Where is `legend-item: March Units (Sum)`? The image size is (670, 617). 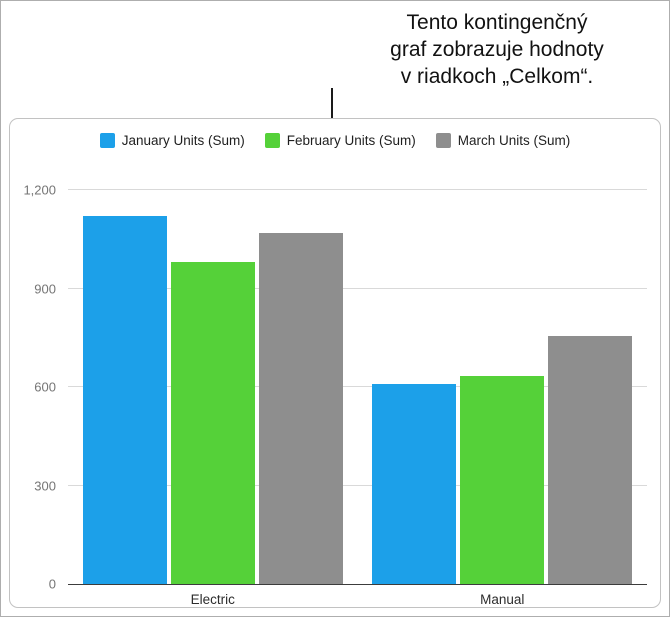 legend-item: March Units (Sum) is located at coordinates (503, 140).